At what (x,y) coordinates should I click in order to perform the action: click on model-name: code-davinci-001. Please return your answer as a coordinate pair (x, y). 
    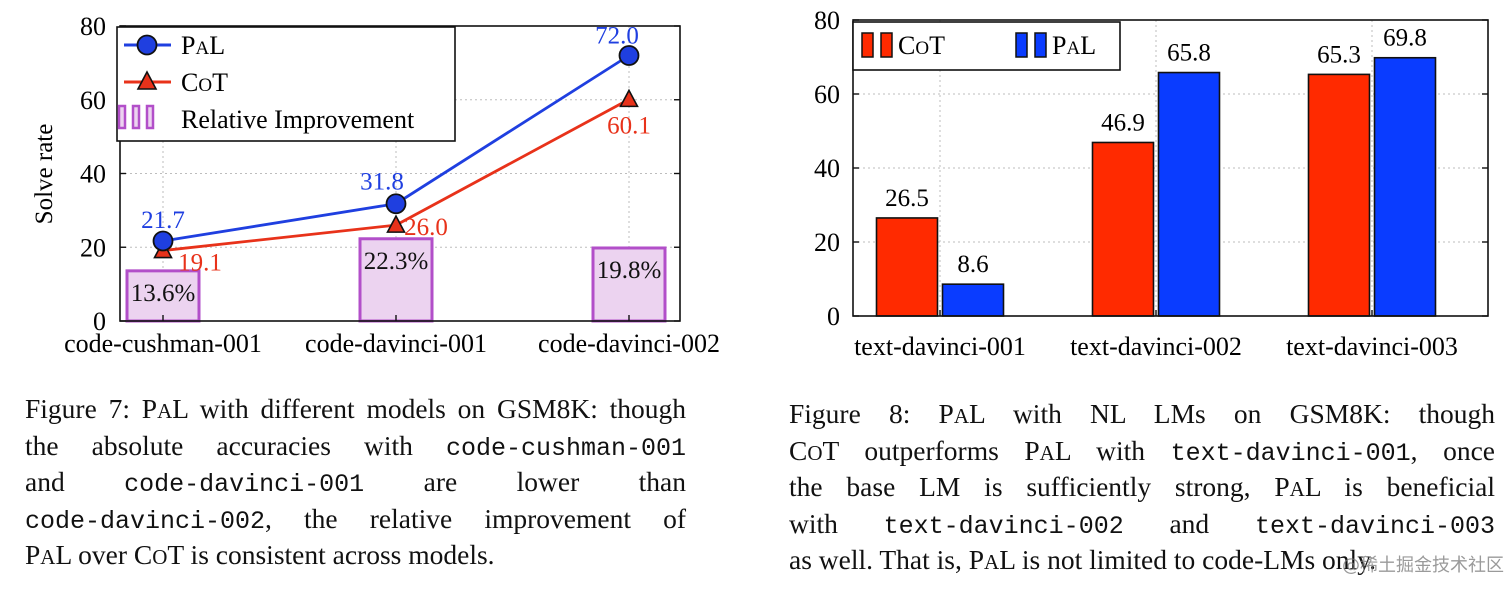
    Looking at the image, I should click on (244, 484).